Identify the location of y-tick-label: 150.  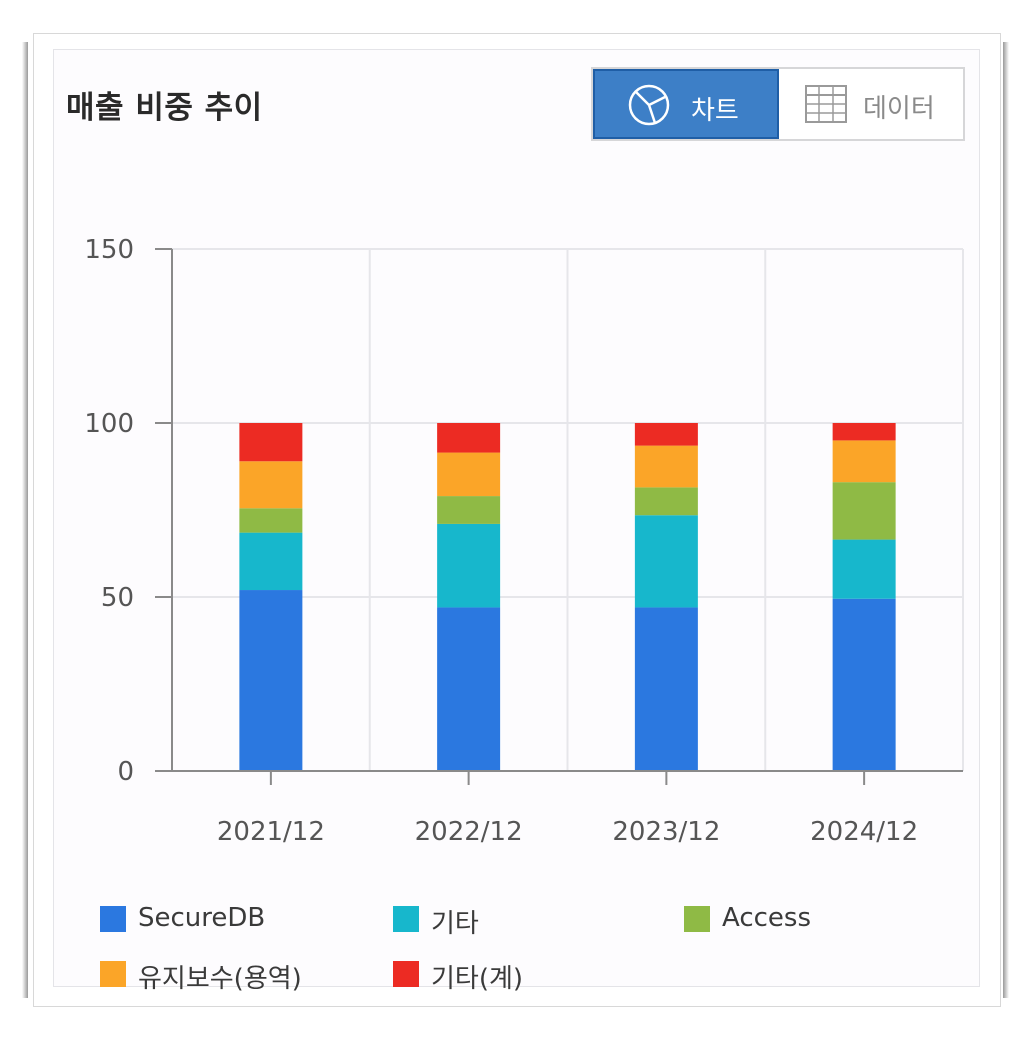
(109, 250).